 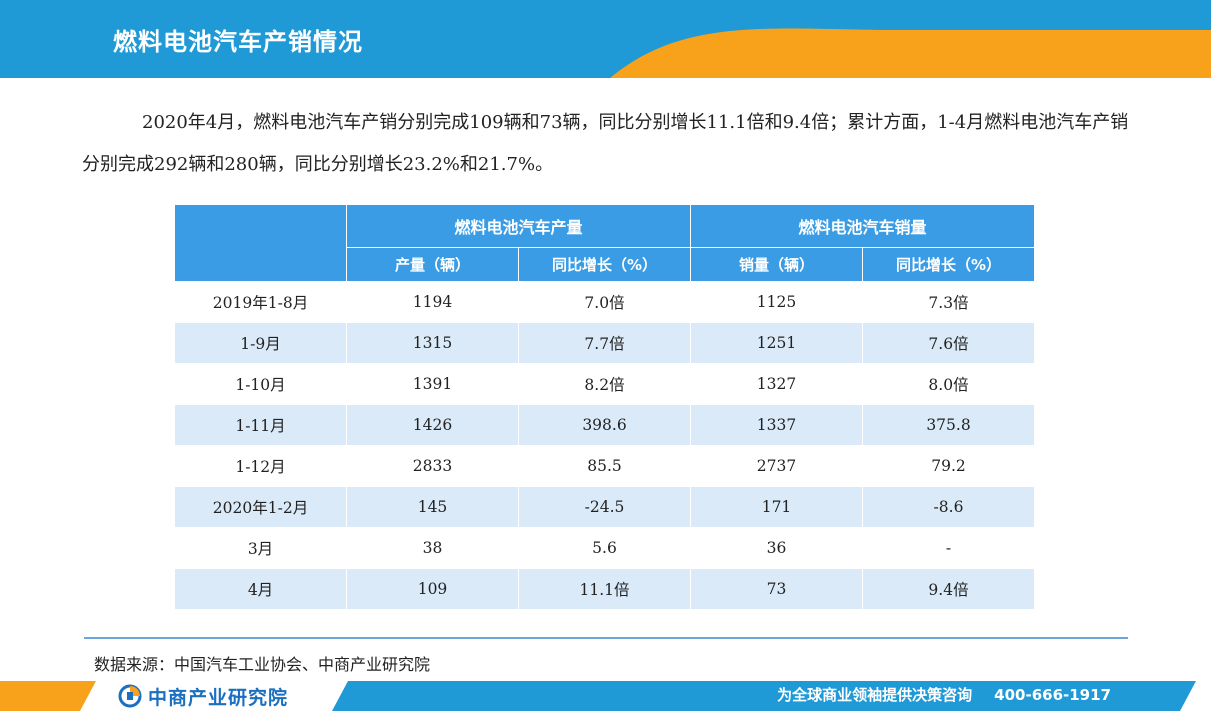 I want to click on header-background, so click(x=605, y=39).